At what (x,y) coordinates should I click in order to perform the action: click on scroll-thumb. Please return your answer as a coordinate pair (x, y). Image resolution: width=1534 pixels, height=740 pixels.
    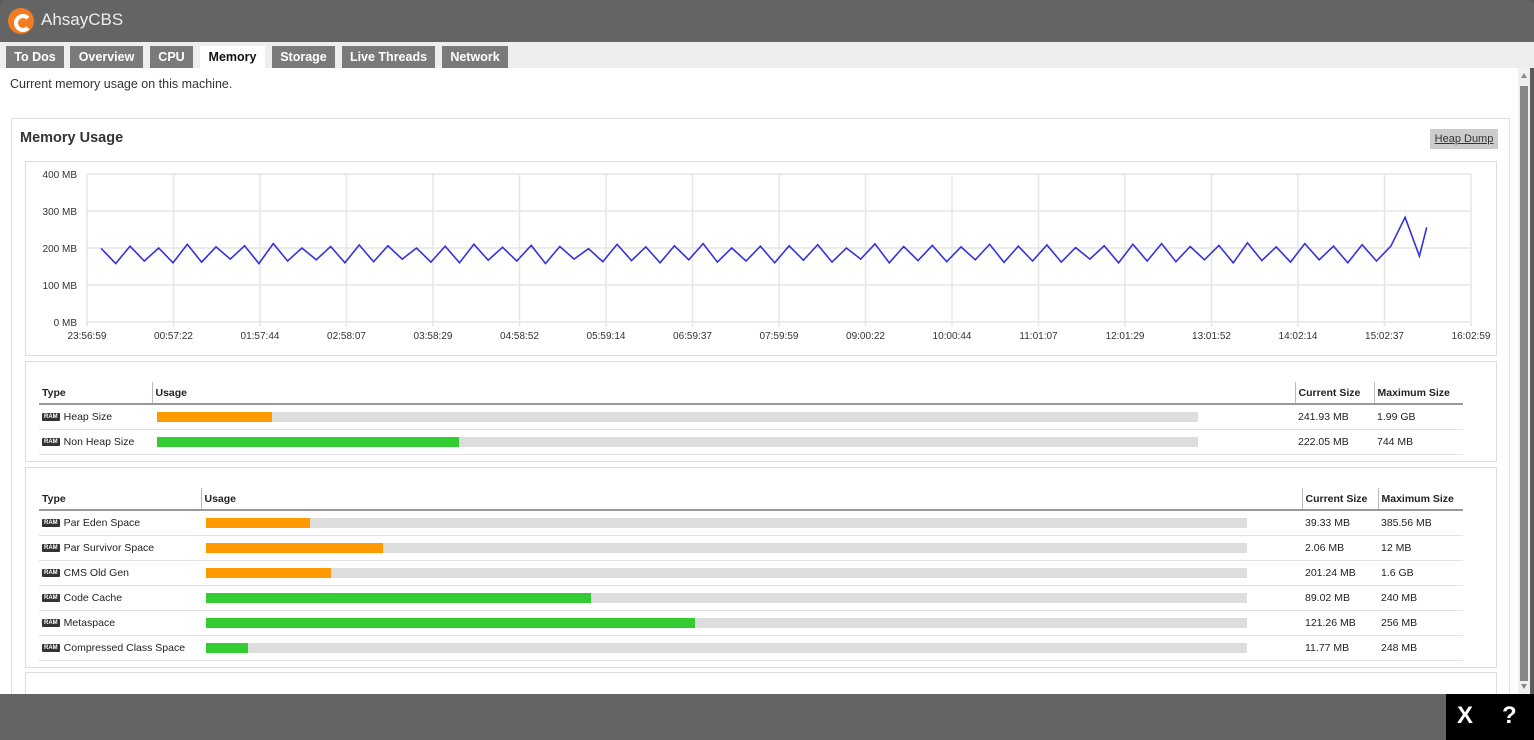
    Looking at the image, I should click on (1524, 383).